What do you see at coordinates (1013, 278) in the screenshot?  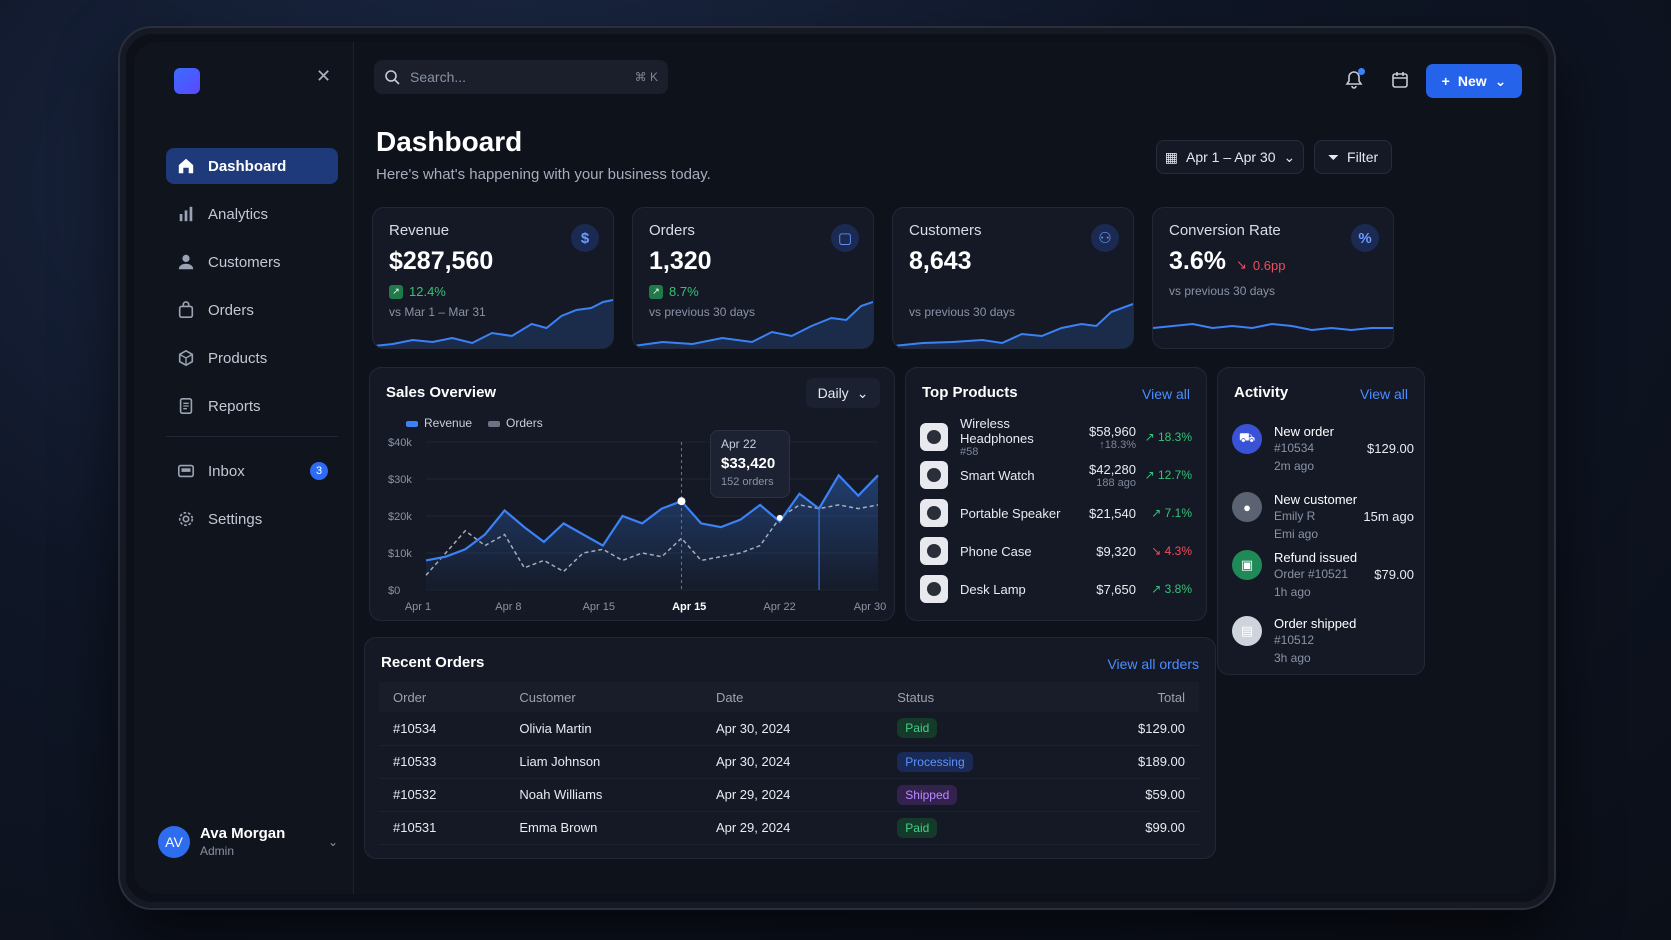 I see `kpi-card-customers: Customers 8,643 ⚇ vs previous 30 days` at bounding box center [1013, 278].